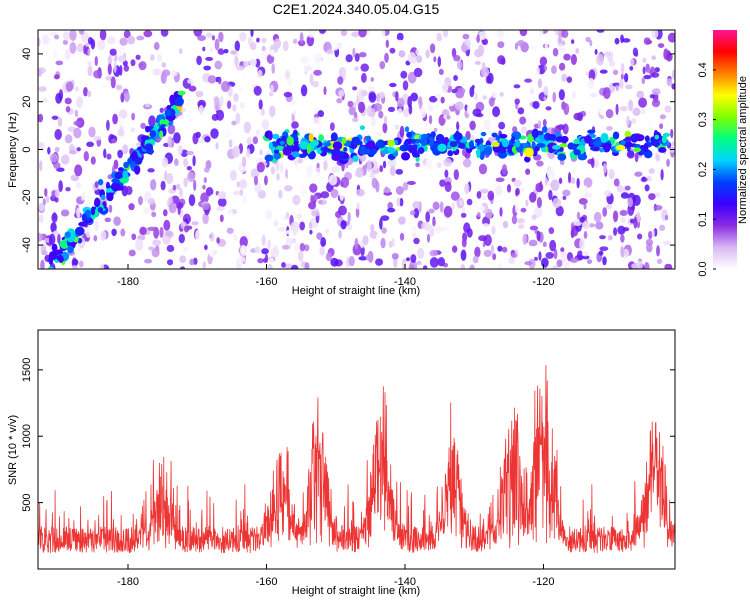 The width and height of the screenshot is (750, 600). I want to click on colorbar-tick-label: 0.3, so click(703, 119).